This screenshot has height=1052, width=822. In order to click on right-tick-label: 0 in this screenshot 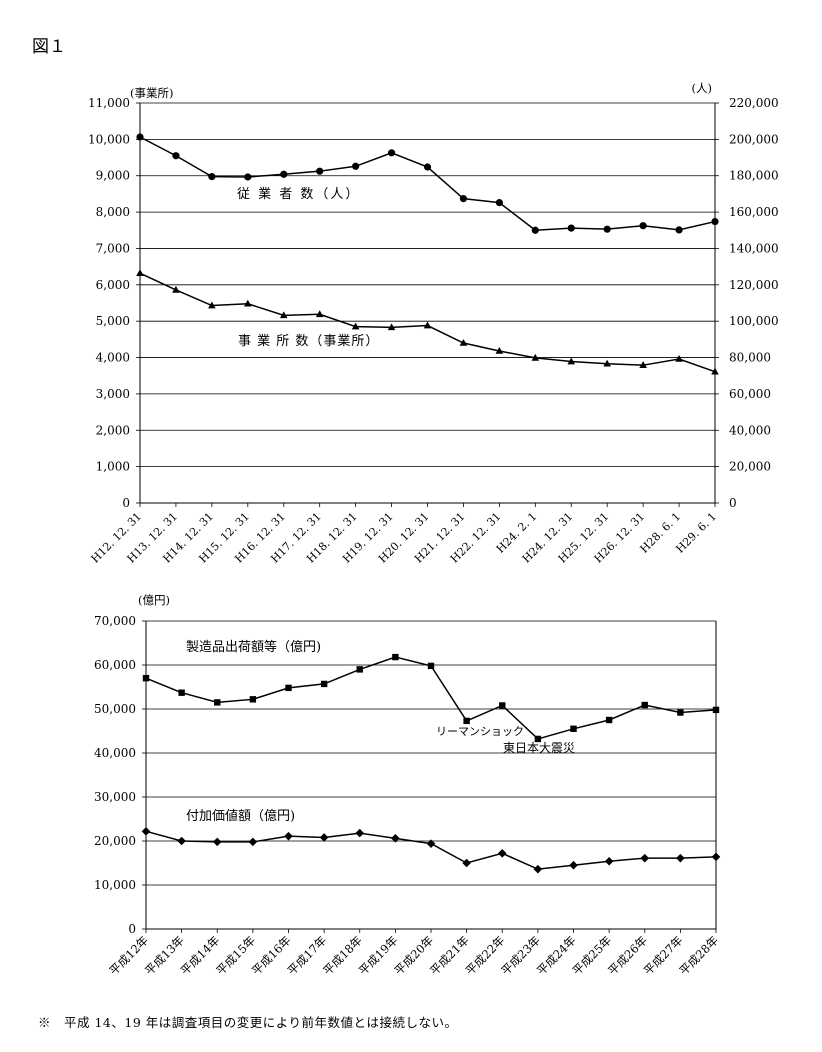, I will do `click(733, 503)`.